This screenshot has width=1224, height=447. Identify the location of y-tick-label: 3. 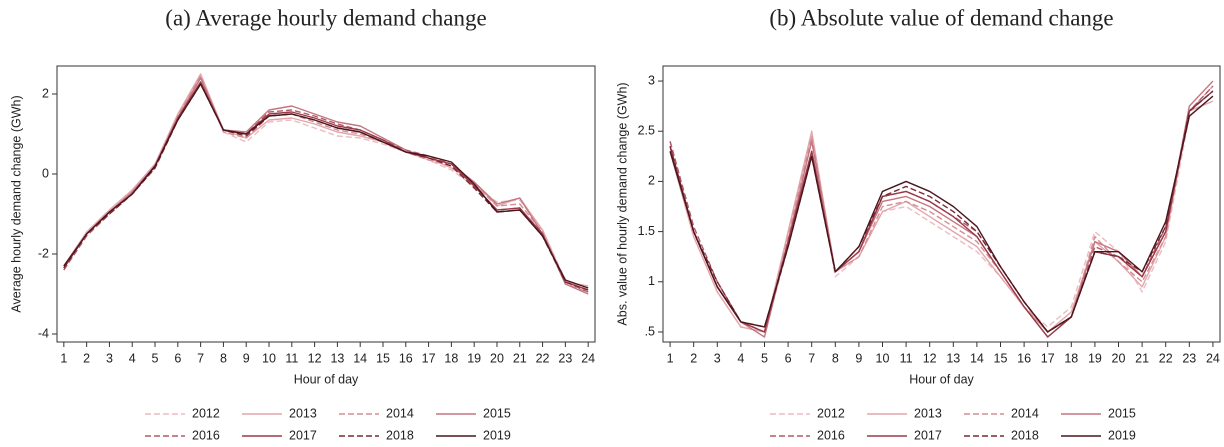
(651, 80).